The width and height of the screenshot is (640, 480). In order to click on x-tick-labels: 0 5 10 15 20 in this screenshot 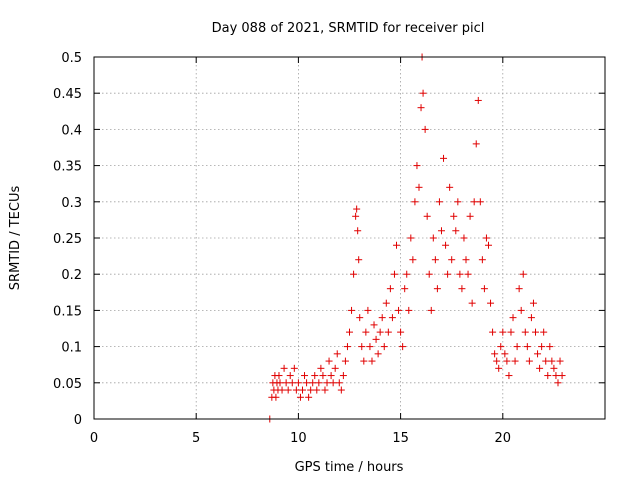, I will do `click(300, 438)`.